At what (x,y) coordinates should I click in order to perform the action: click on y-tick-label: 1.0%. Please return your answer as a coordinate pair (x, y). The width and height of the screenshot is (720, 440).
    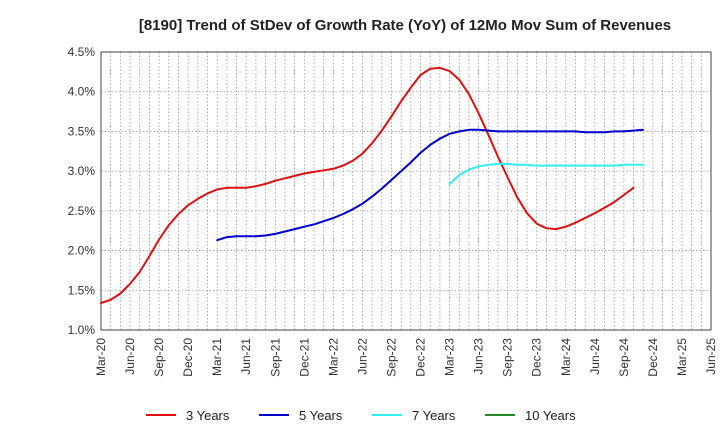
    Looking at the image, I should click on (82, 330).